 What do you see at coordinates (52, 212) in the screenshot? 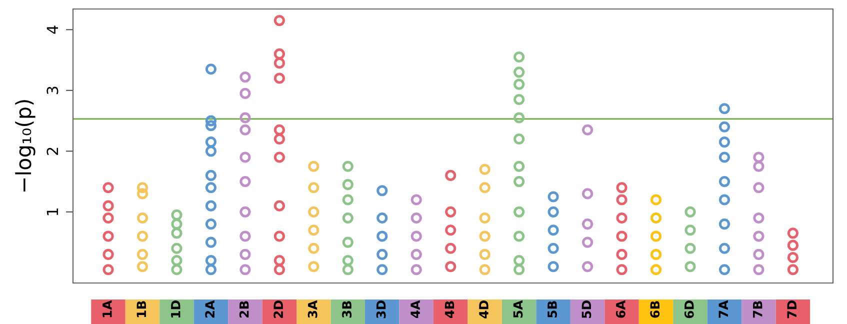
I see `y-tick-label: 1` at bounding box center [52, 212].